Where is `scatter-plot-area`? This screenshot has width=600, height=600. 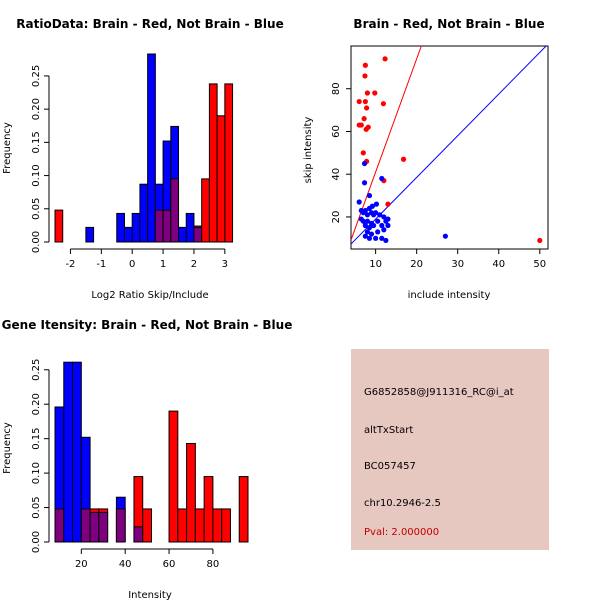
scatter-plot-area is located at coordinates (449, 145).